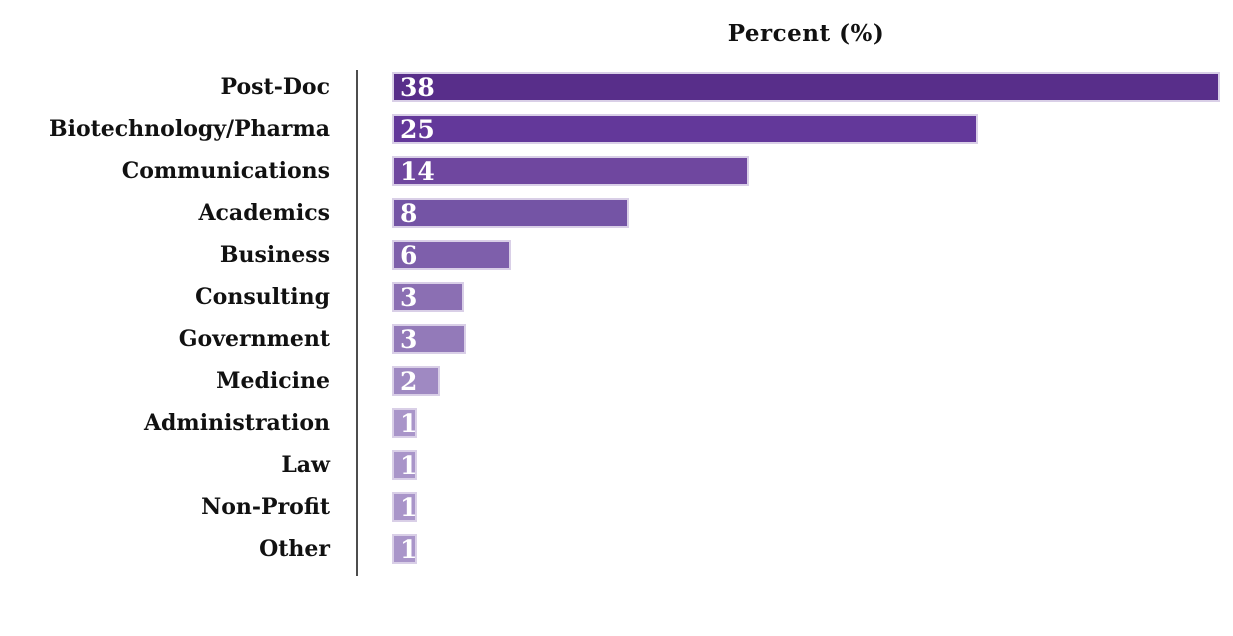 Image resolution: width=1233 pixels, height=636 pixels. What do you see at coordinates (510, 213) in the screenshot?
I see `bar-academics: 8` at bounding box center [510, 213].